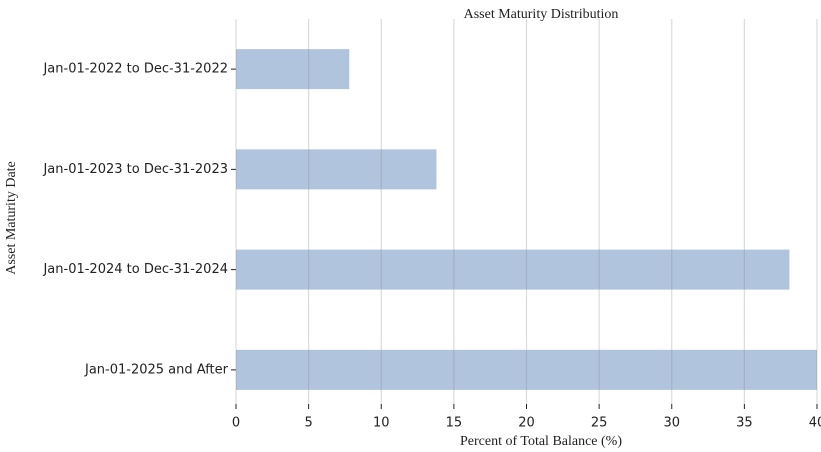  I want to click on x-tick-label: 10, so click(381, 423).